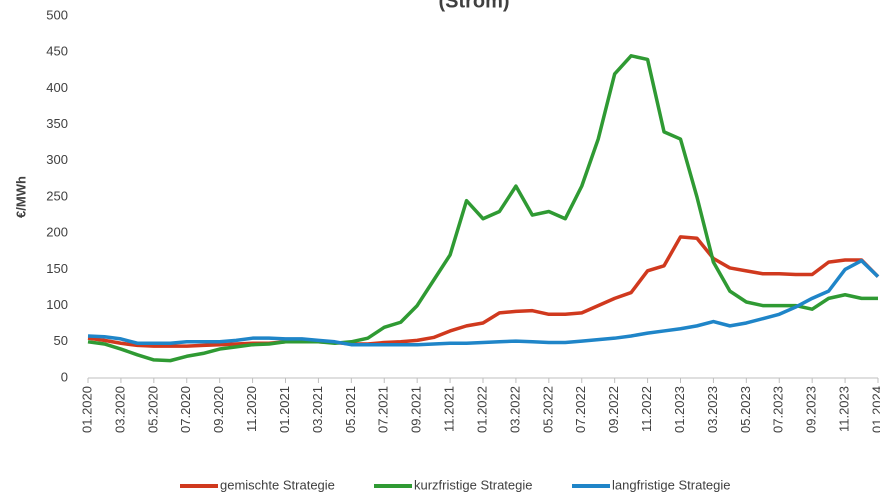 The image size is (880, 495). Describe the element at coordinates (64, 376) in the screenshot. I see `y-tick-label: 0` at that location.